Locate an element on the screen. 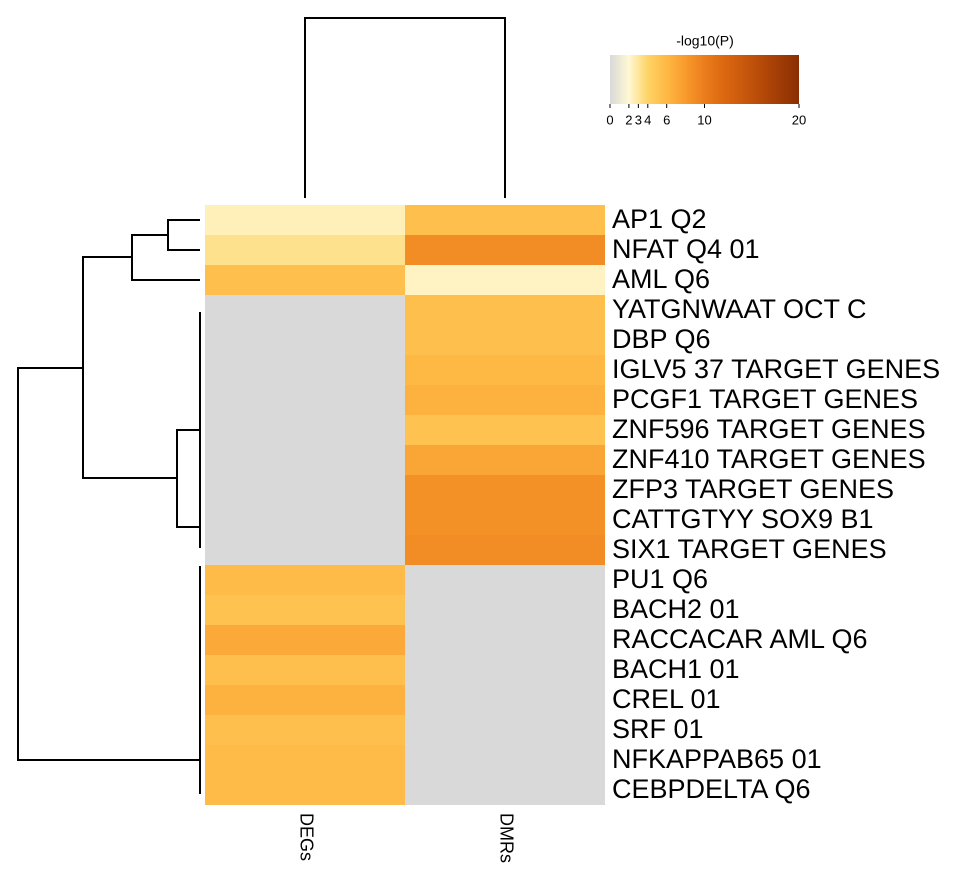 The height and width of the screenshot is (876, 977). row-label: BACH2 01 is located at coordinates (676, 609).